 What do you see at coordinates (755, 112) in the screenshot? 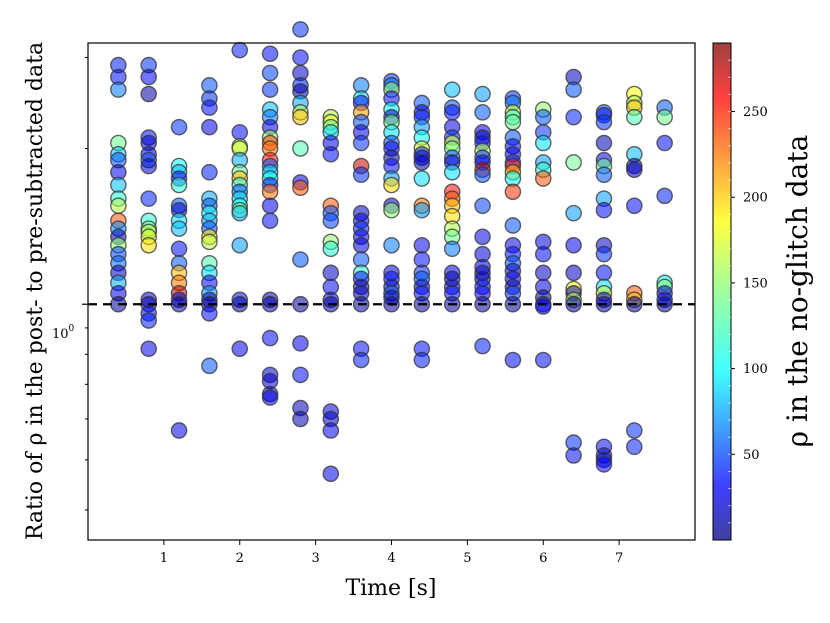
I see `colorbar-tick-label: 250` at bounding box center [755, 112].